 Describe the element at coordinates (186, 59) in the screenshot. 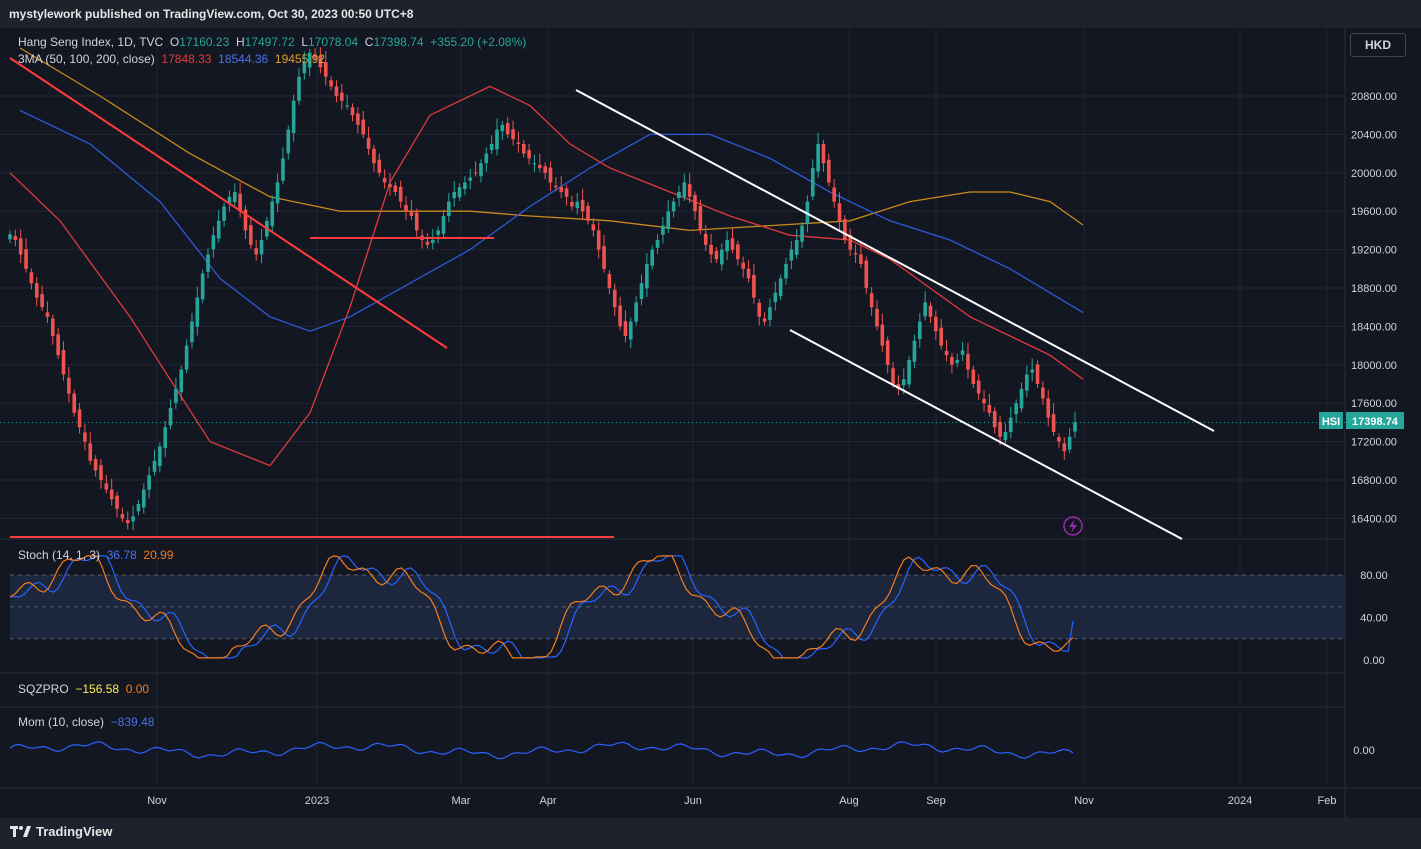

I see `legend-ma50-value: 17848.33` at that location.